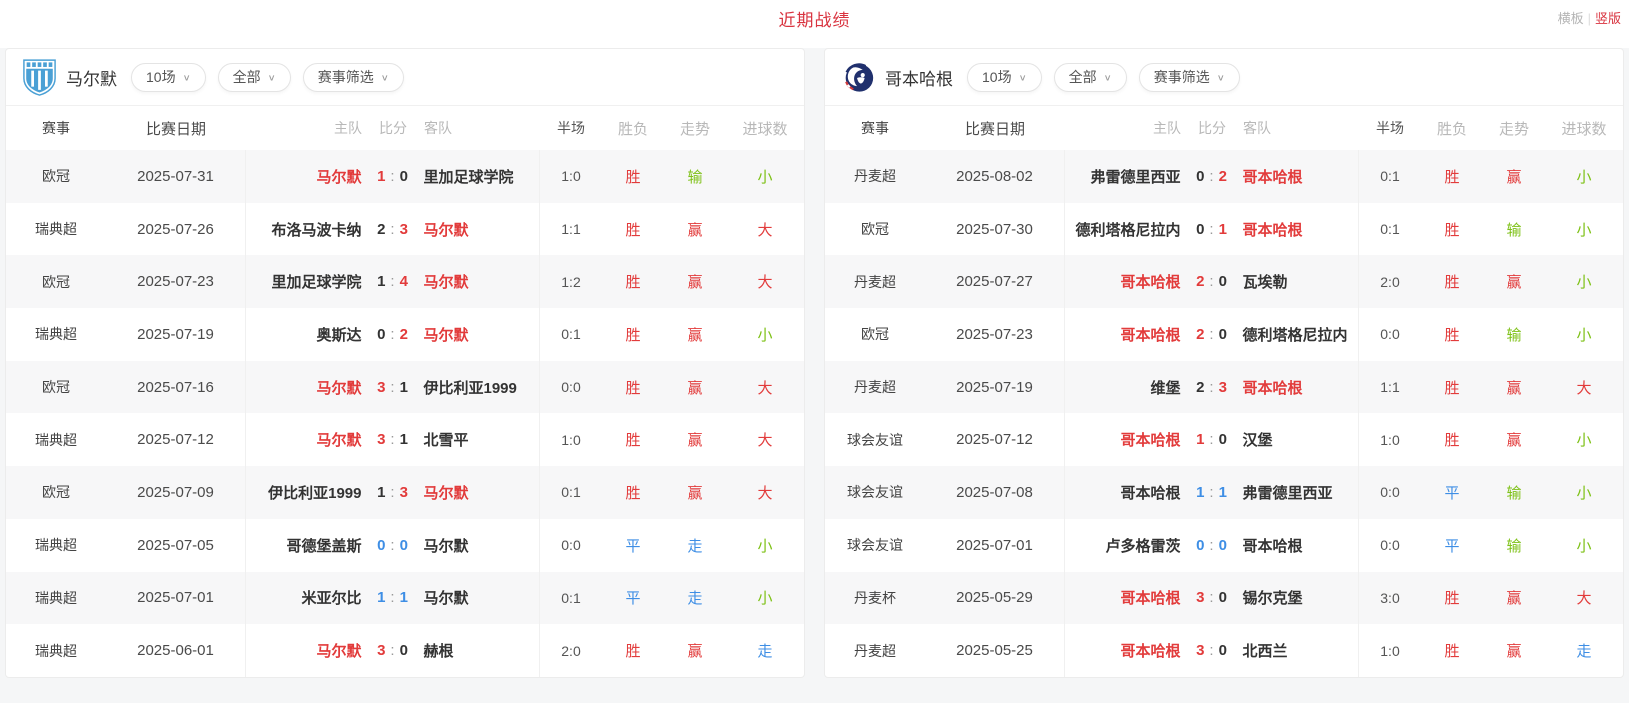 Image resolution: width=1629 pixels, height=703 pixels. Describe the element at coordinates (405, 334) in the screenshot. I see `match-row: 瑞典超 2025-07-19 奥斯达 0:2 马尔默 0:1 胜 赢 小` at that location.